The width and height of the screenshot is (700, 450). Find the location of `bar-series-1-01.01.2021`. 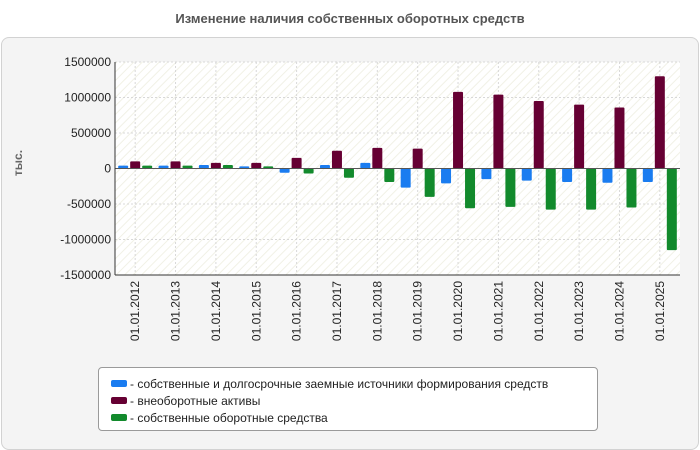

bar-series-1-01.01.2021 is located at coordinates (486, 174).